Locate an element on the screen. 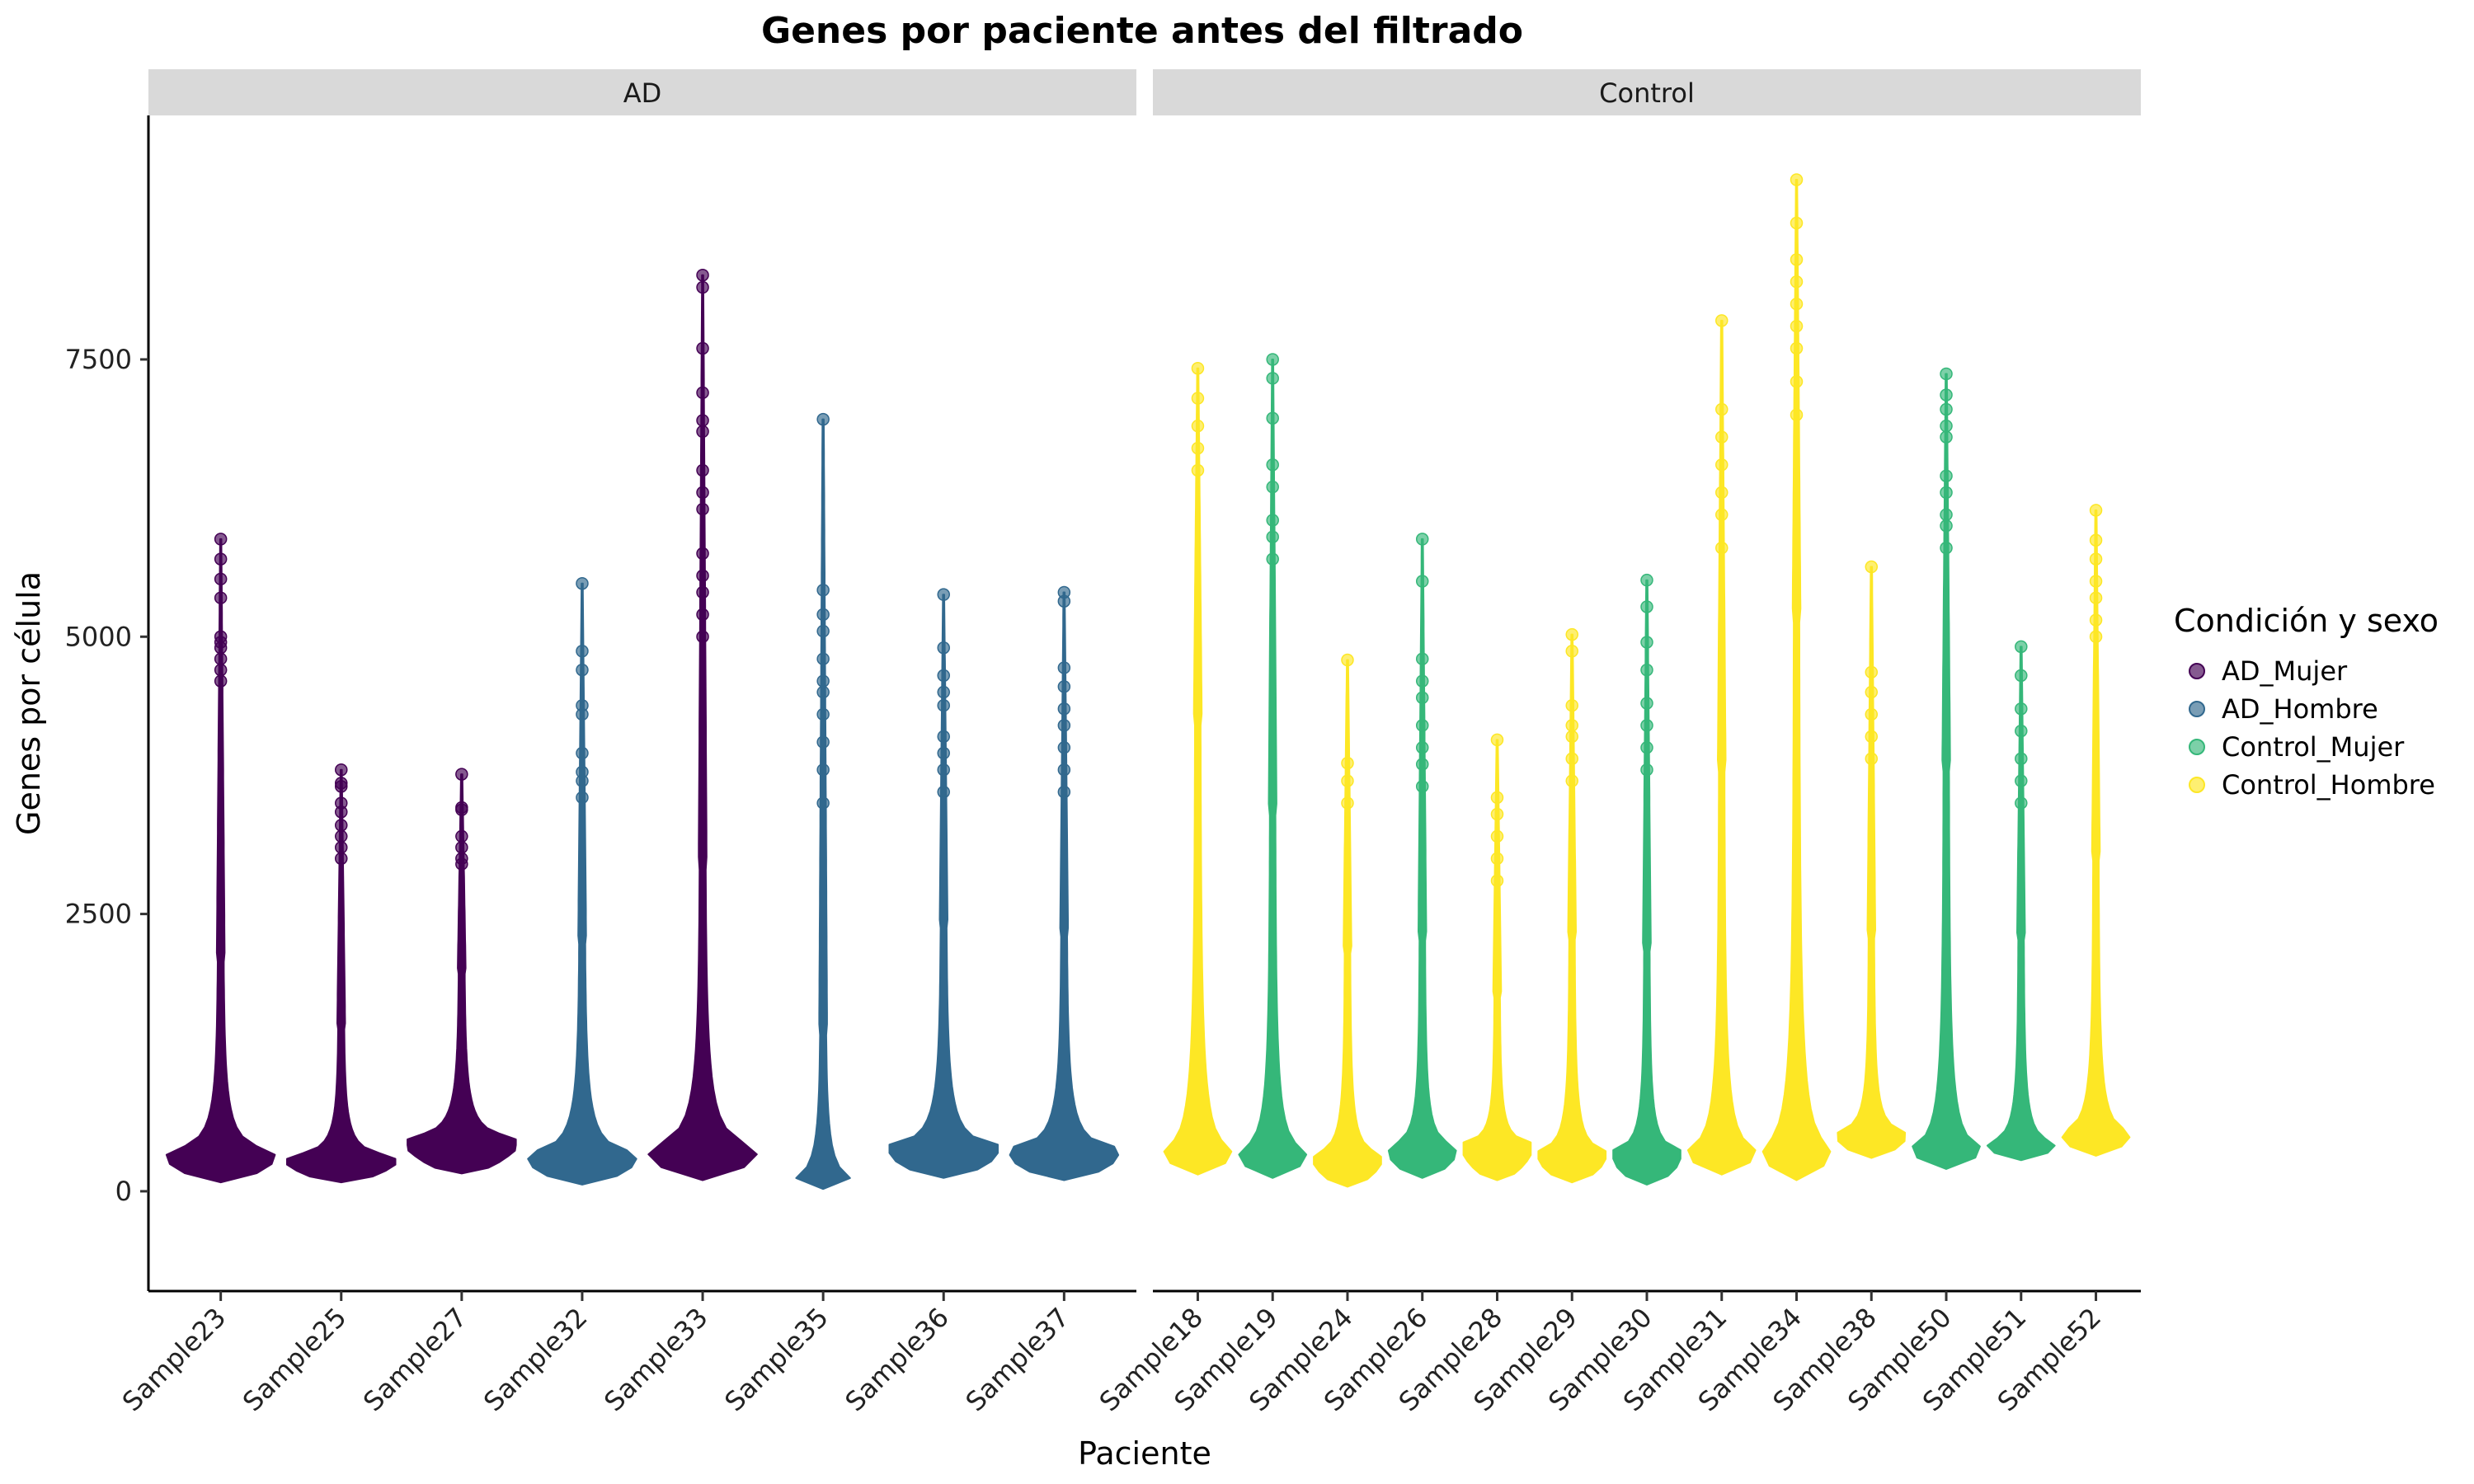 Image resolution: width=2474 pixels, height=1484 pixels. facet-strip-ad is located at coordinates (642, 92).